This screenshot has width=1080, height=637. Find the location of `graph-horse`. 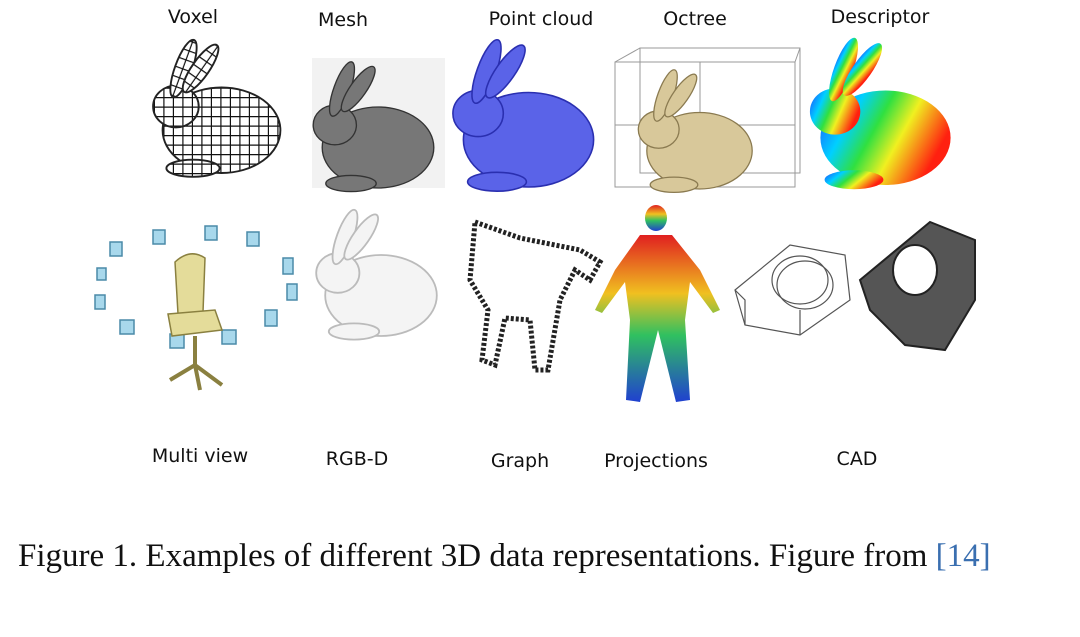

graph-horse is located at coordinates (535, 295).